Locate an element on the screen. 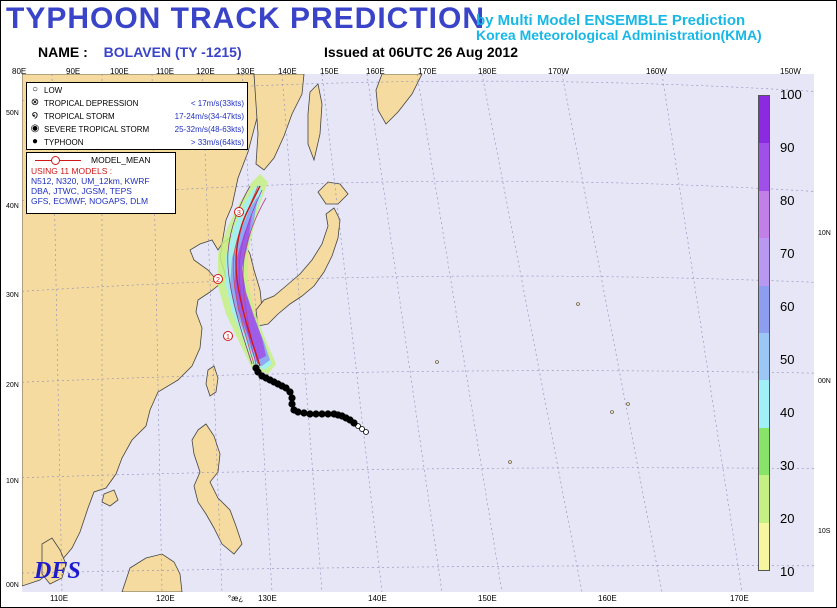 This screenshot has width=837, height=608. left-tick: 50N is located at coordinates (12, 113).